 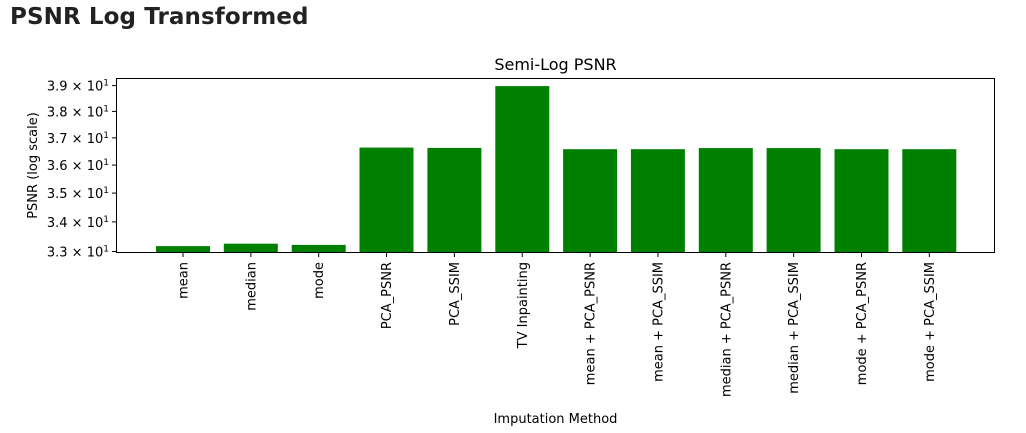 I want to click on x-tick-label: mean + PCA_PSNR, so click(x=591, y=323).